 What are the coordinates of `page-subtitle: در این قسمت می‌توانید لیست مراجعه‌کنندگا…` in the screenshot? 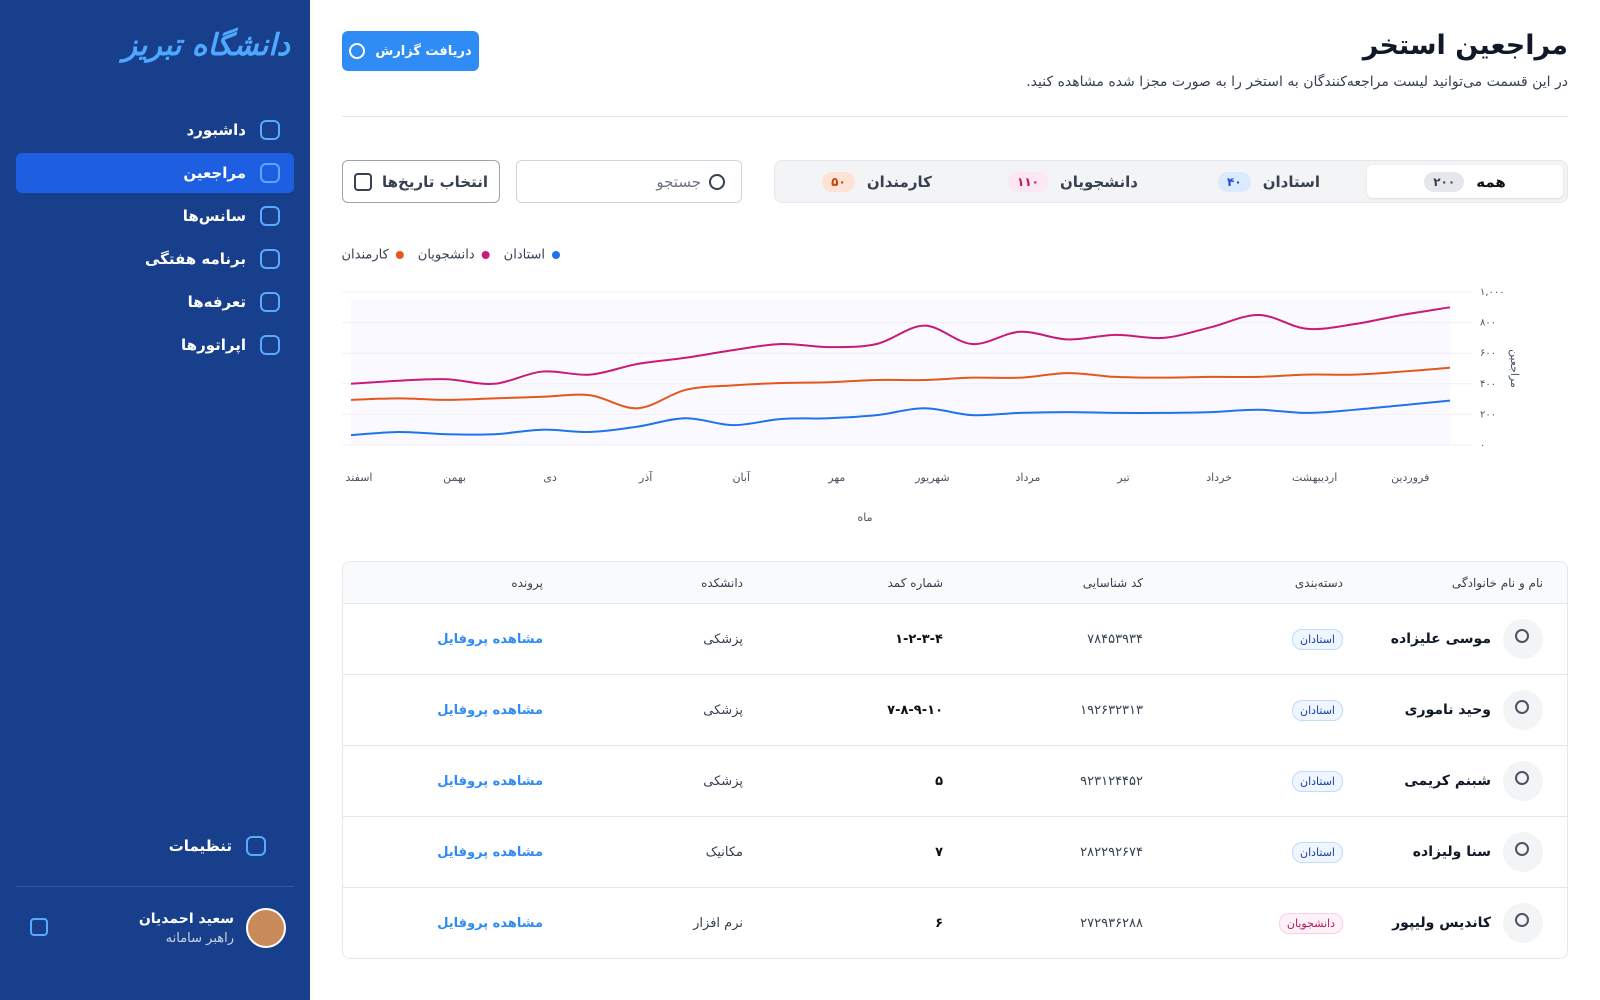 It's located at (1297, 82).